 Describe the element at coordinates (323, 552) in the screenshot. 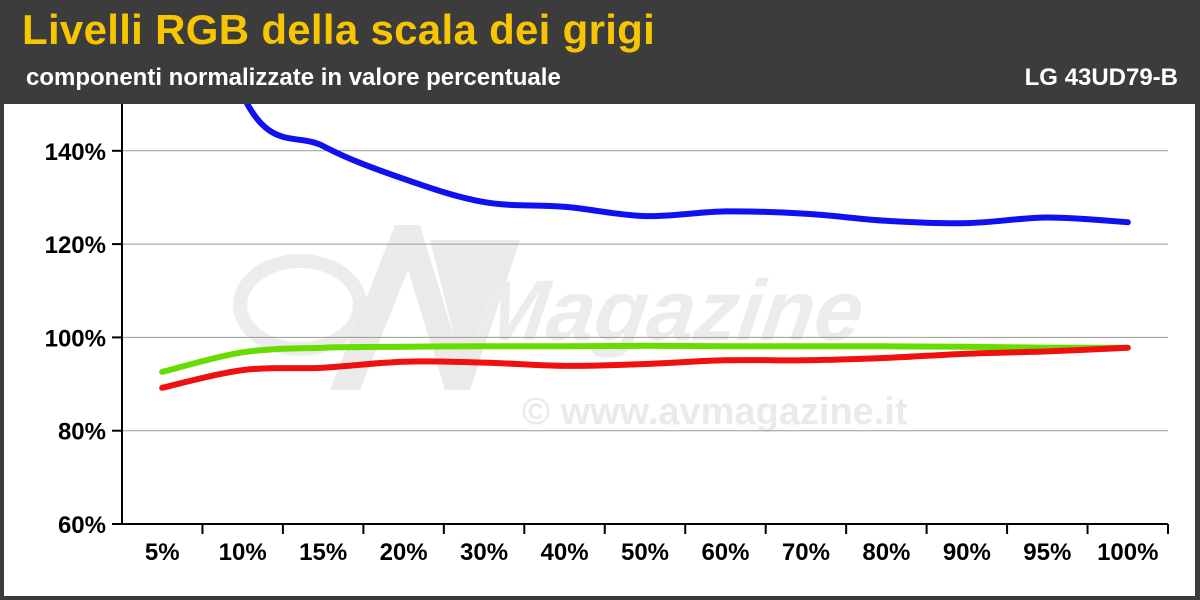

I see `x-tick-label: 15%` at that location.